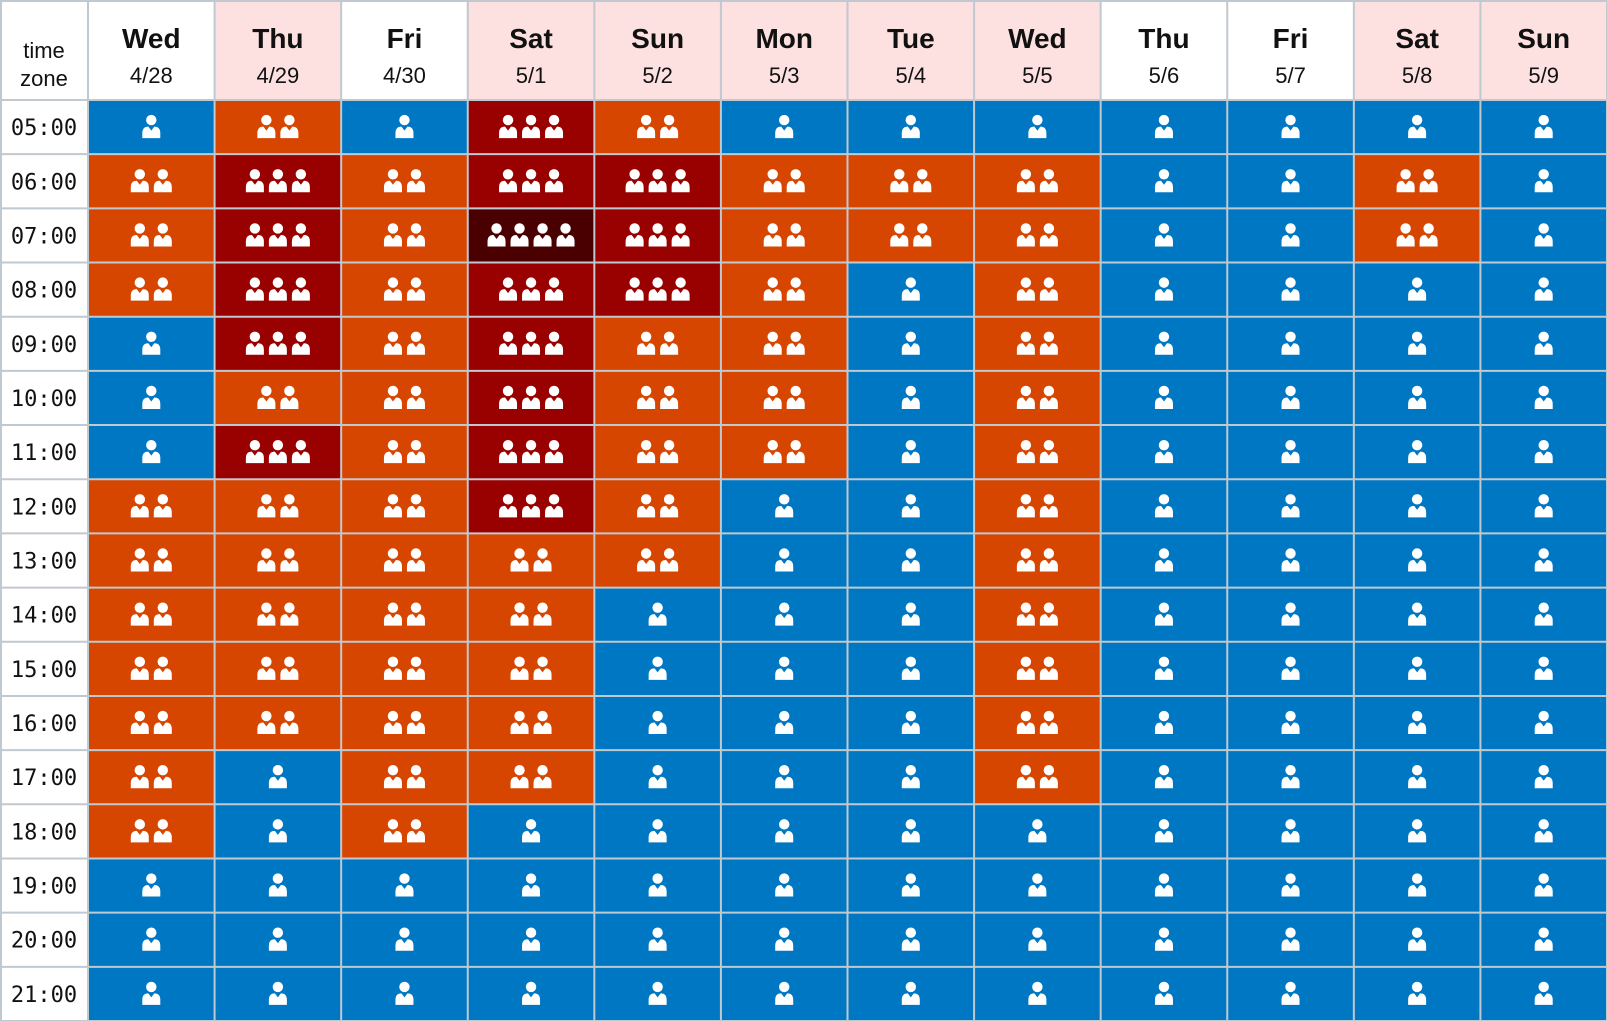 The width and height of the screenshot is (1607, 1021). What do you see at coordinates (44, 887) in the screenshot?
I see `time-label: 19:00` at bounding box center [44, 887].